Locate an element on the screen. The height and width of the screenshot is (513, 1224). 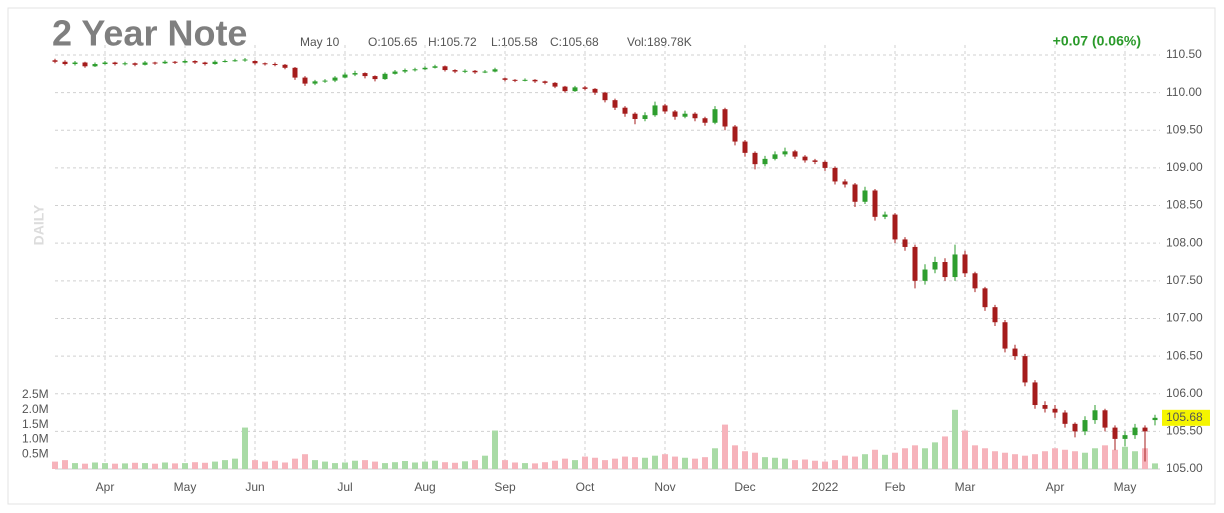
y-tick-label: 108.00 is located at coordinates (1184, 242).